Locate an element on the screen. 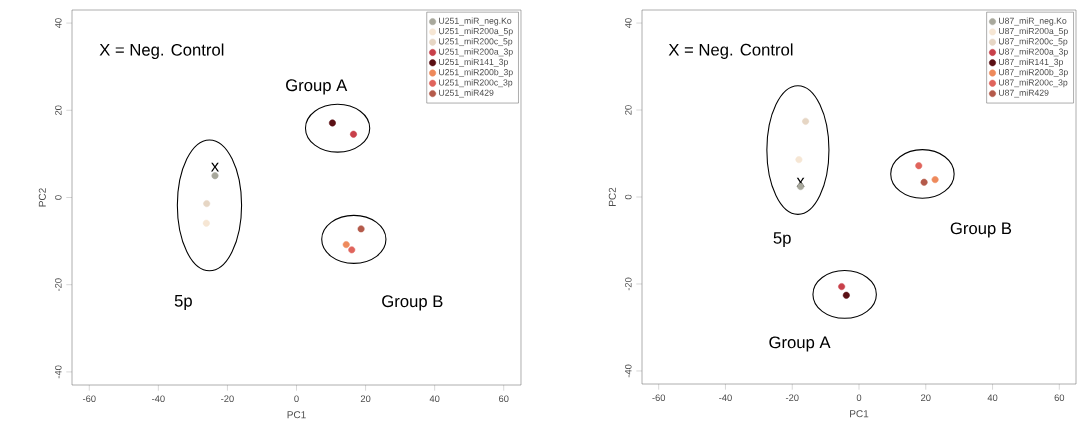 This screenshot has width=1081, height=444. legend-label: U251_miR200c_5p is located at coordinates (476, 42).